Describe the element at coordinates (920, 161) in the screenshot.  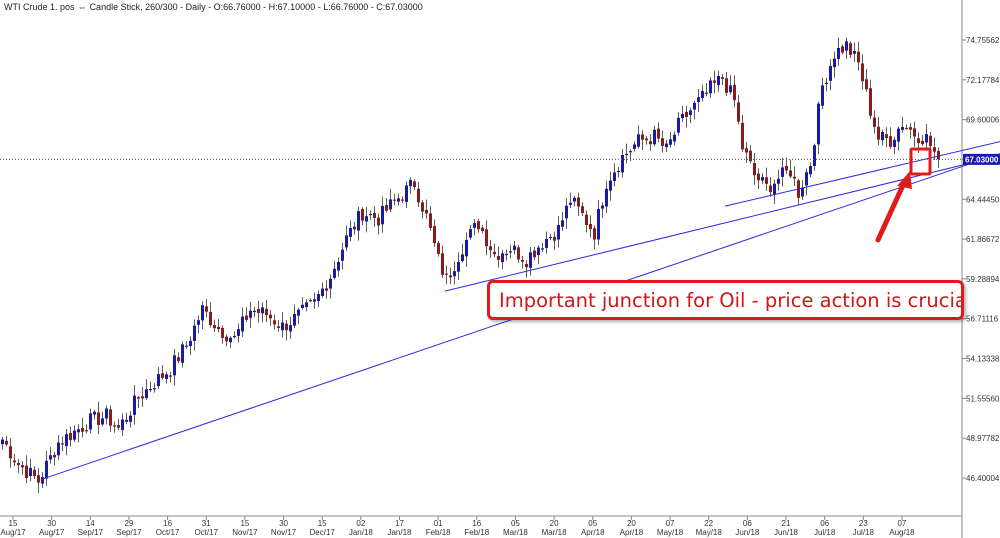
I see `highlight-box` at that location.